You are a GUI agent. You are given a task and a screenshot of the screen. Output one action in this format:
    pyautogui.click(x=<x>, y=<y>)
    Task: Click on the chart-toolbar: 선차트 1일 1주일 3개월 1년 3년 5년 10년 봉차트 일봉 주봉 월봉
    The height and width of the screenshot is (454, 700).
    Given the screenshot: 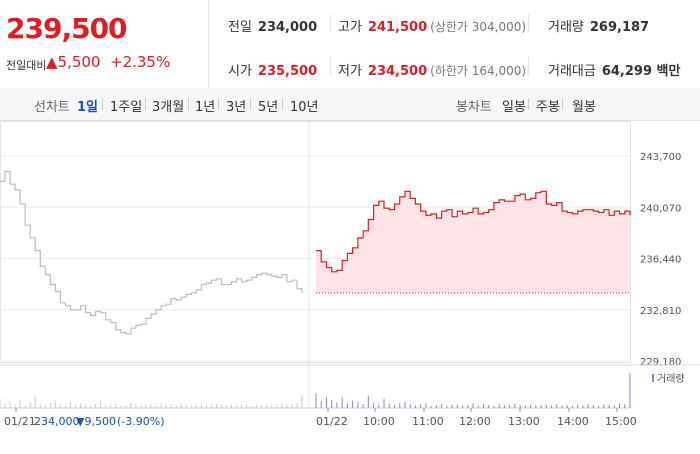 What is the action you would take?
    pyautogui.click(x=350, y=104)
    